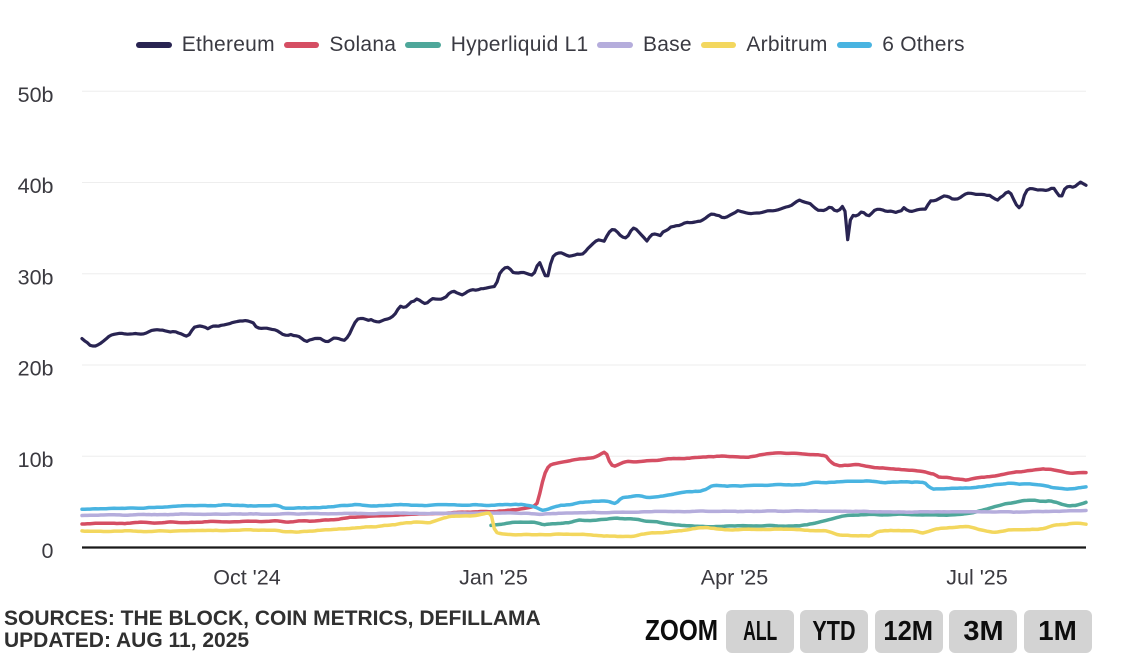 Image resolution: width=1128 pixels, height=672 pixels. I want to click on svg-text: Jul '25, so click(977, 578).